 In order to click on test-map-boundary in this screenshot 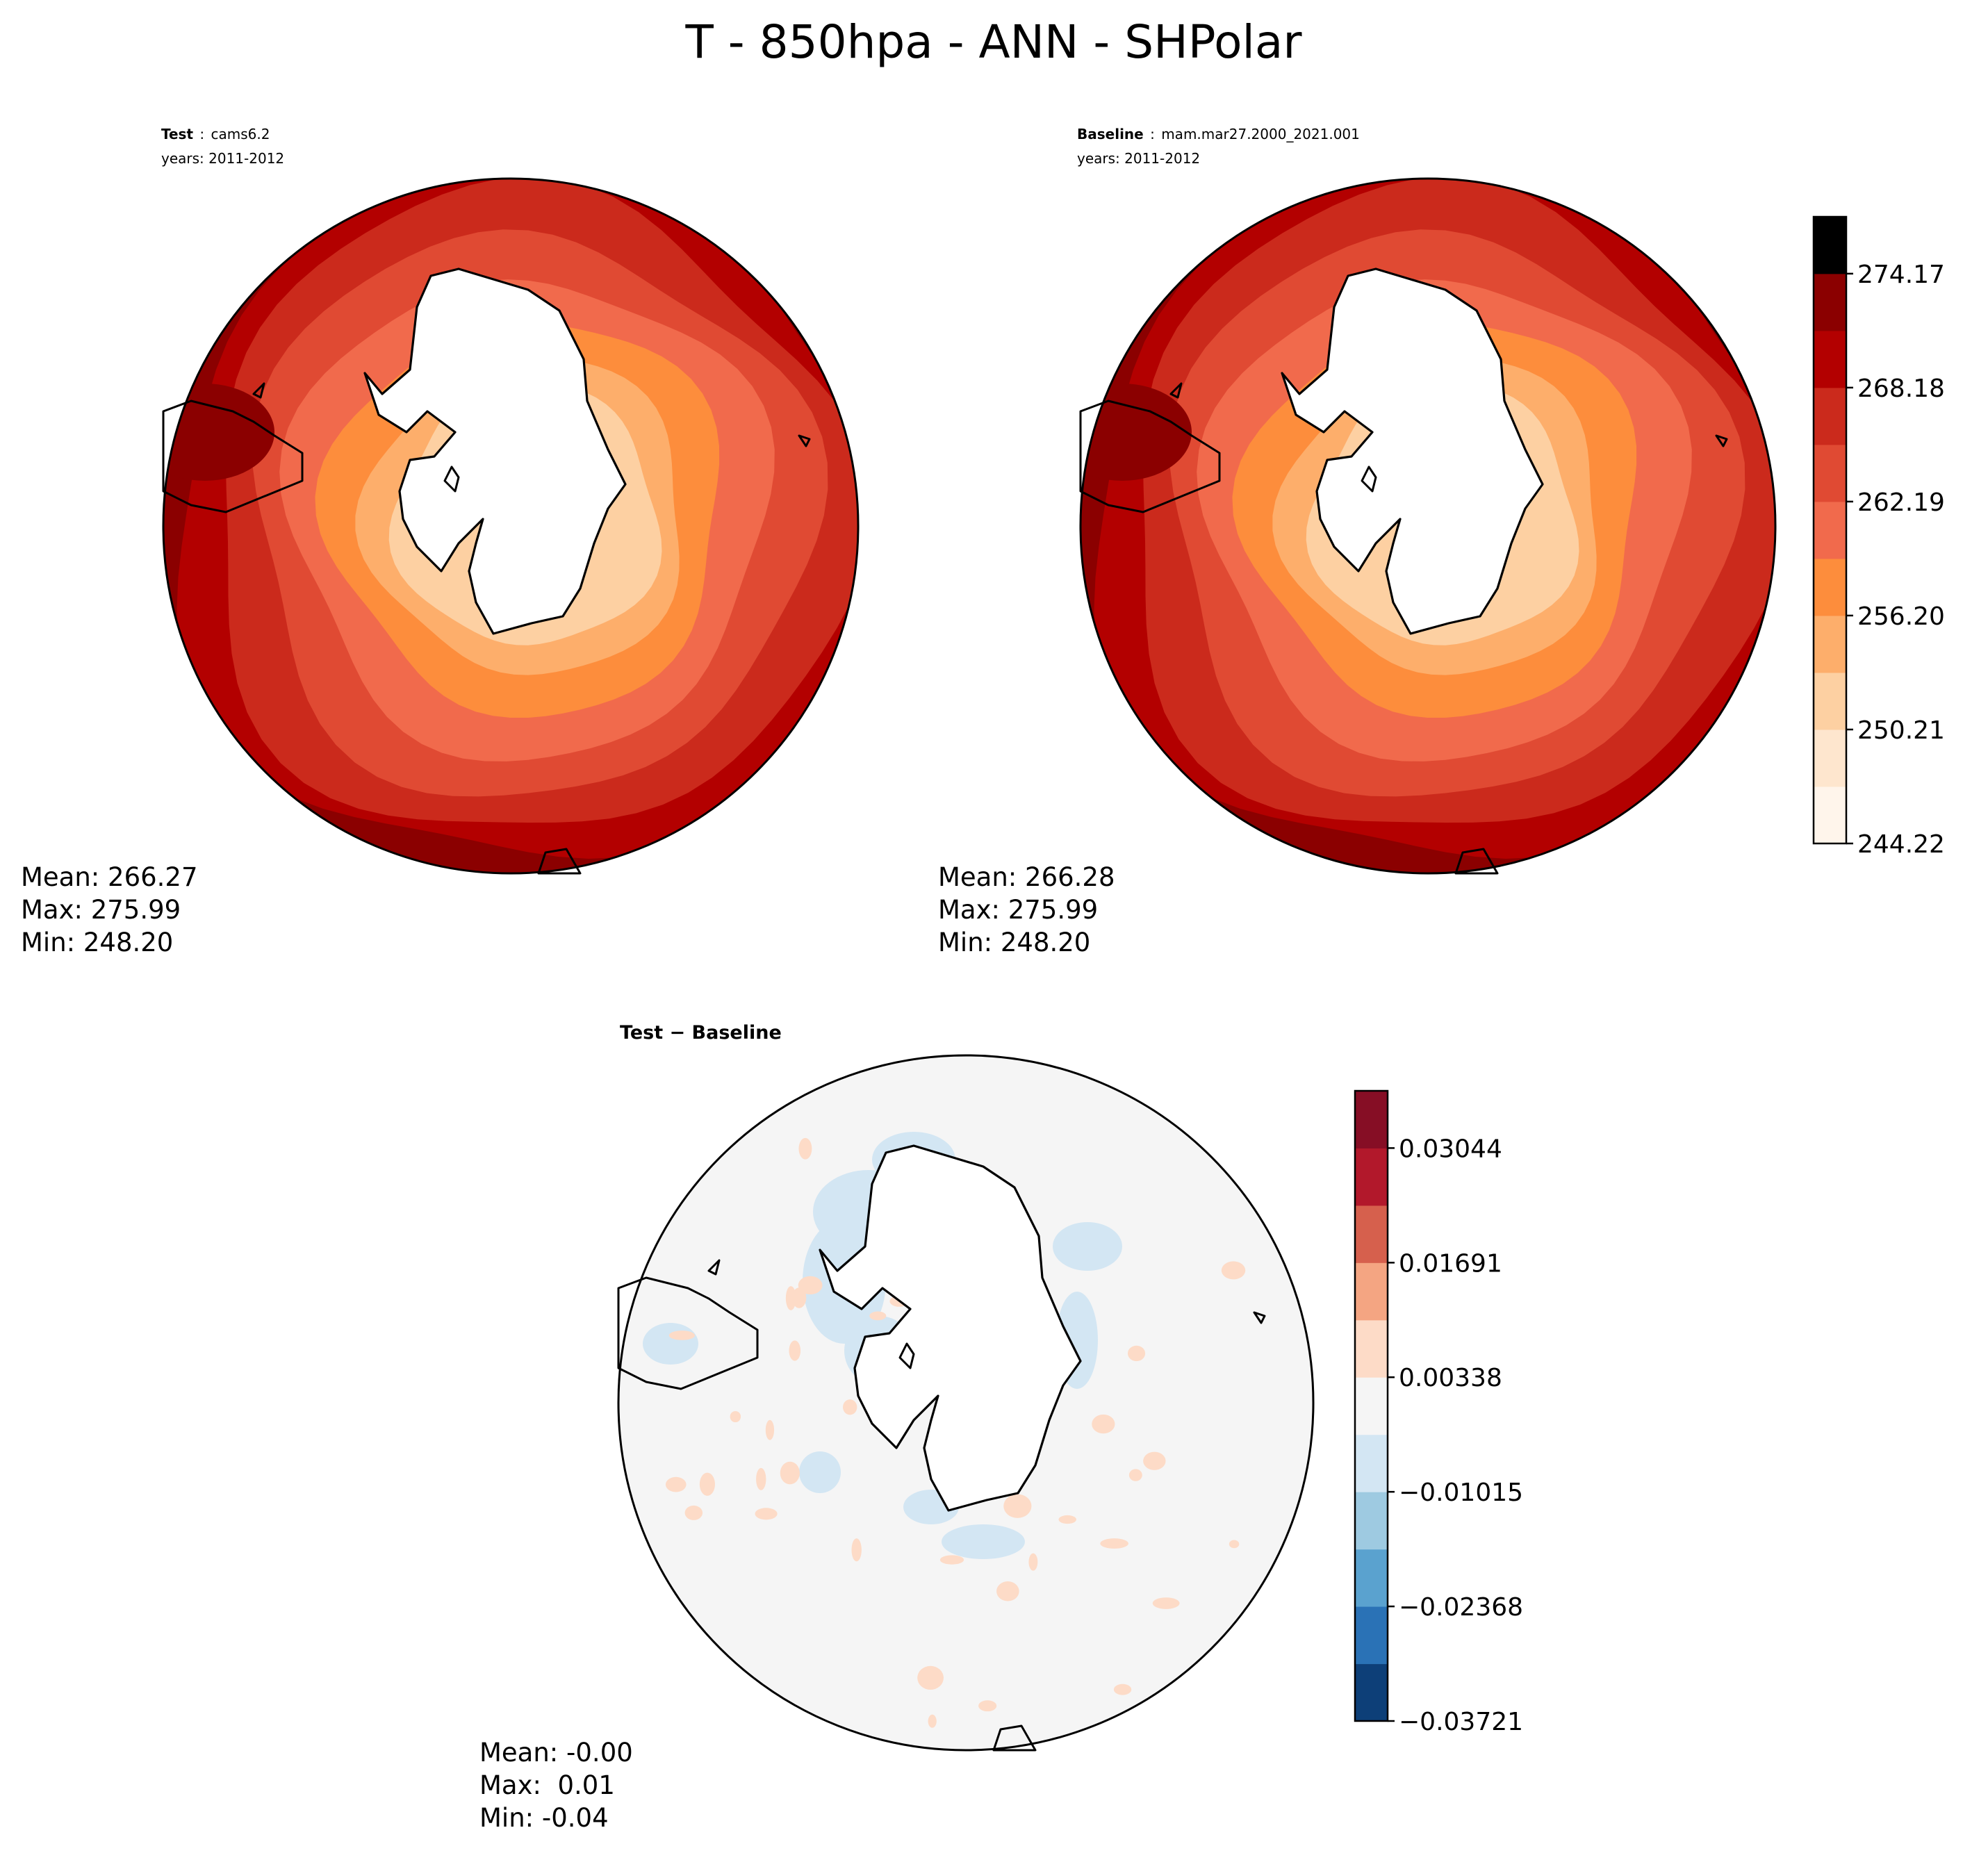, I will do `click(511, 526)`.